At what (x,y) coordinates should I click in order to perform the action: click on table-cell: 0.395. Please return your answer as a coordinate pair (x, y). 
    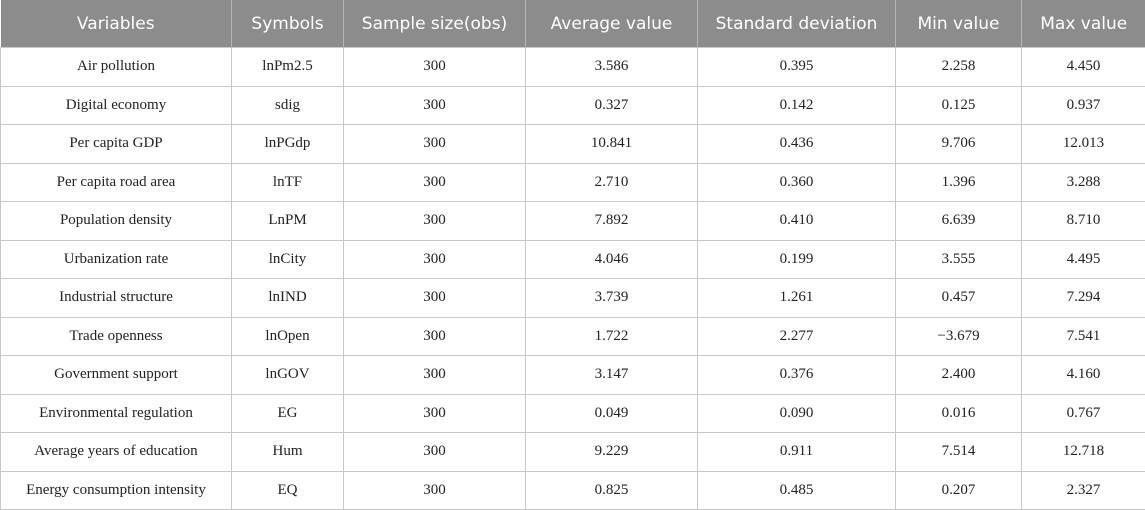
    Looking at the image, I should click on (796, 67).